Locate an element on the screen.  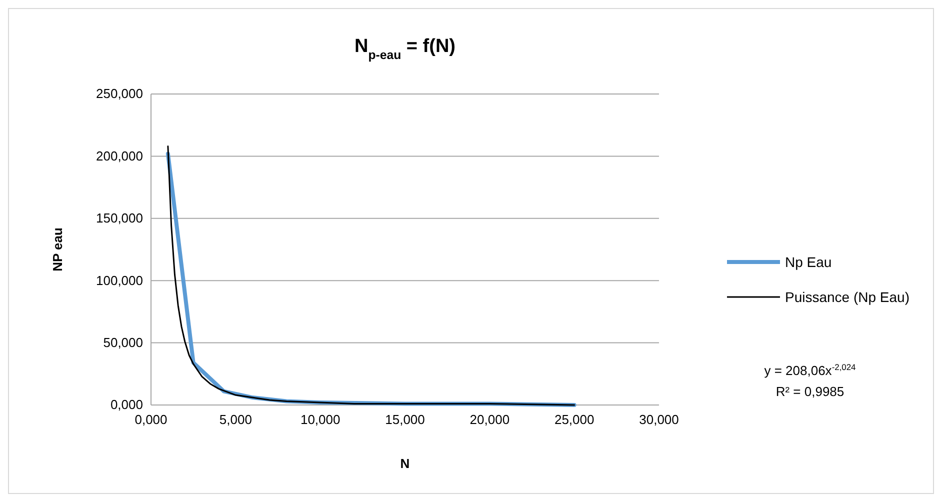
y-tick-label: 0,000 is located at coordinates (126, 404).